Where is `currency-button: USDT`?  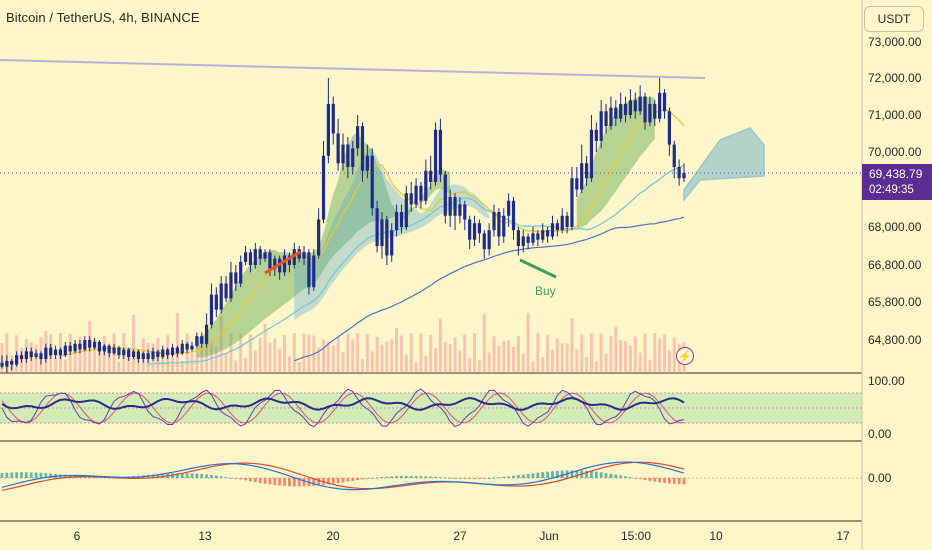 currency-button: USDT is located at coordinates (894, 19).